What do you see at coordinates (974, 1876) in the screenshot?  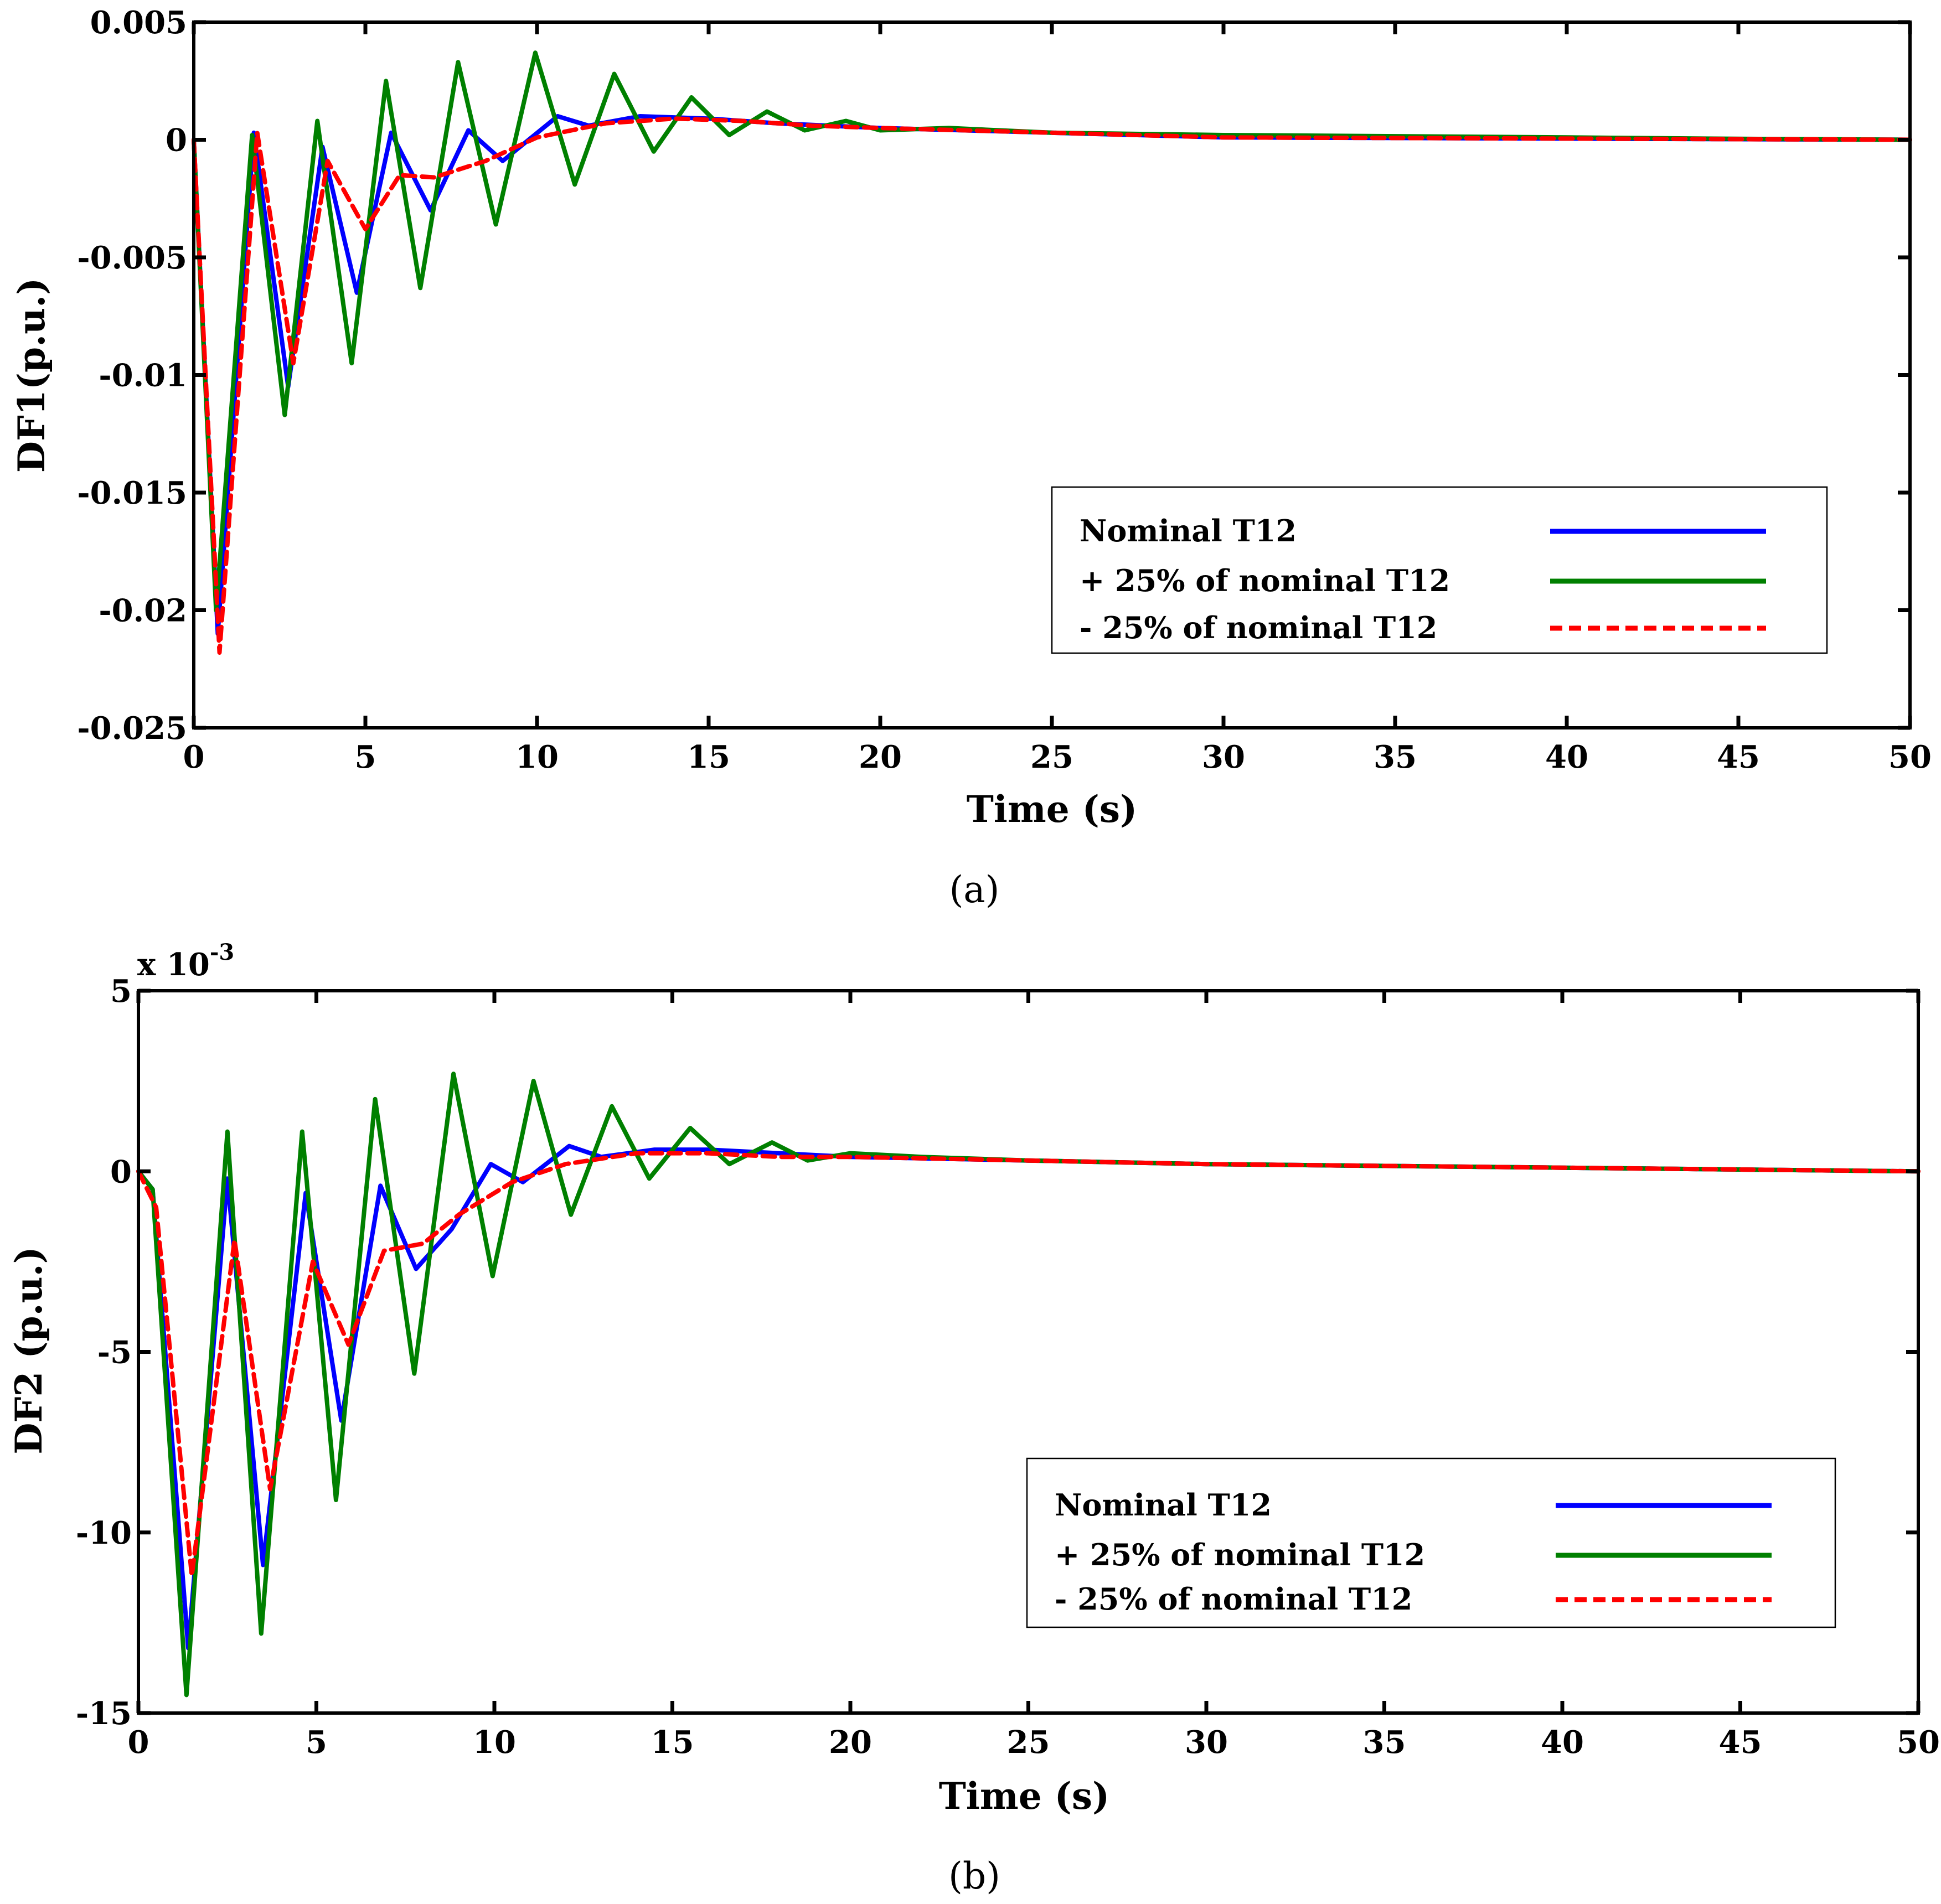 I see `caption-b: (b)` at bounding box center [974, 1876].